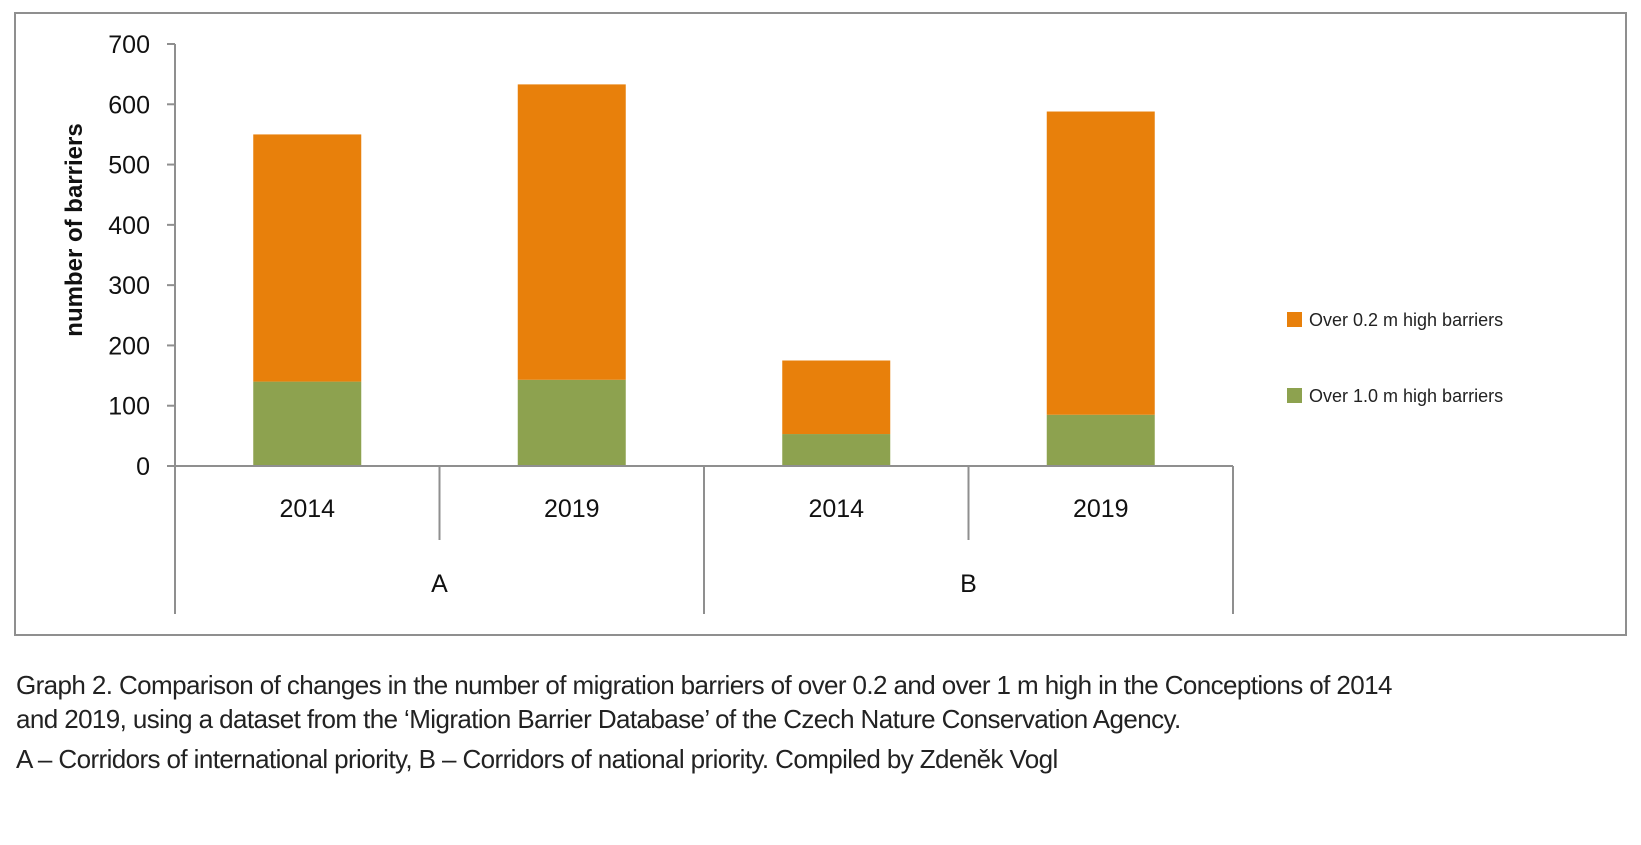 This screenshot has width=1641, height=845. I want to click on y-tick-label: 500, so click(129, 166).